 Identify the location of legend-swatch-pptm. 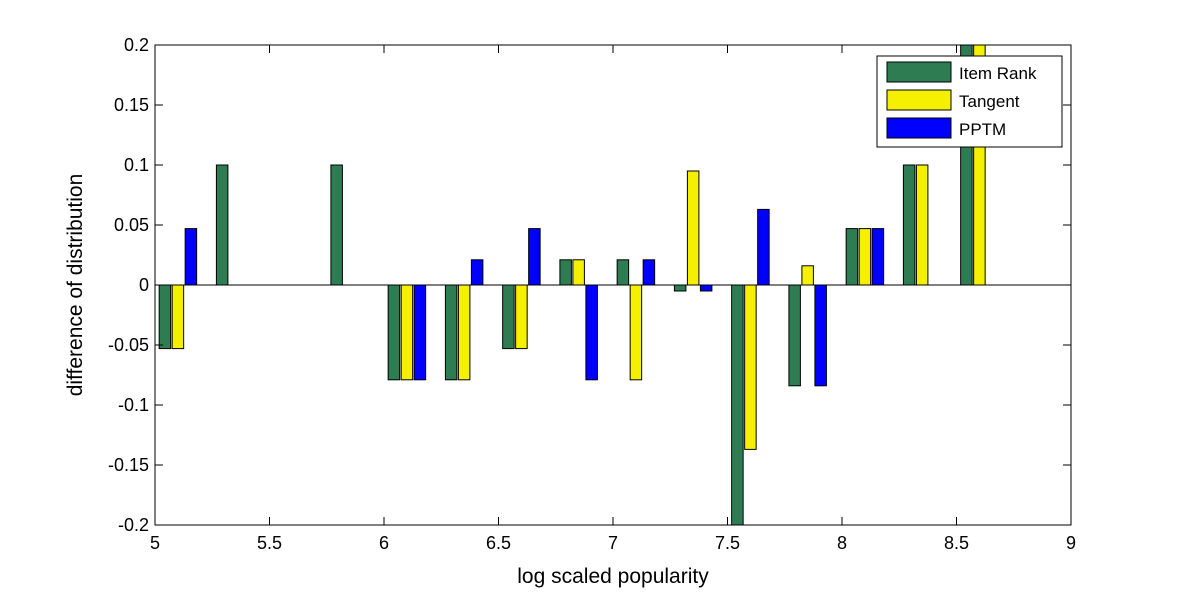
(919, 128).